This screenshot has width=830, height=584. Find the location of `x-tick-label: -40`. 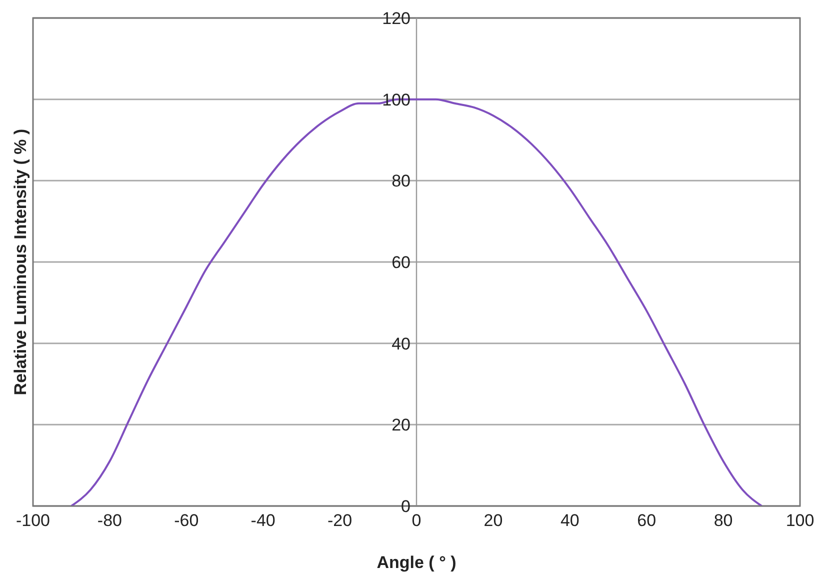

x-tick-label: -40 is located at coordinates (263, 520).